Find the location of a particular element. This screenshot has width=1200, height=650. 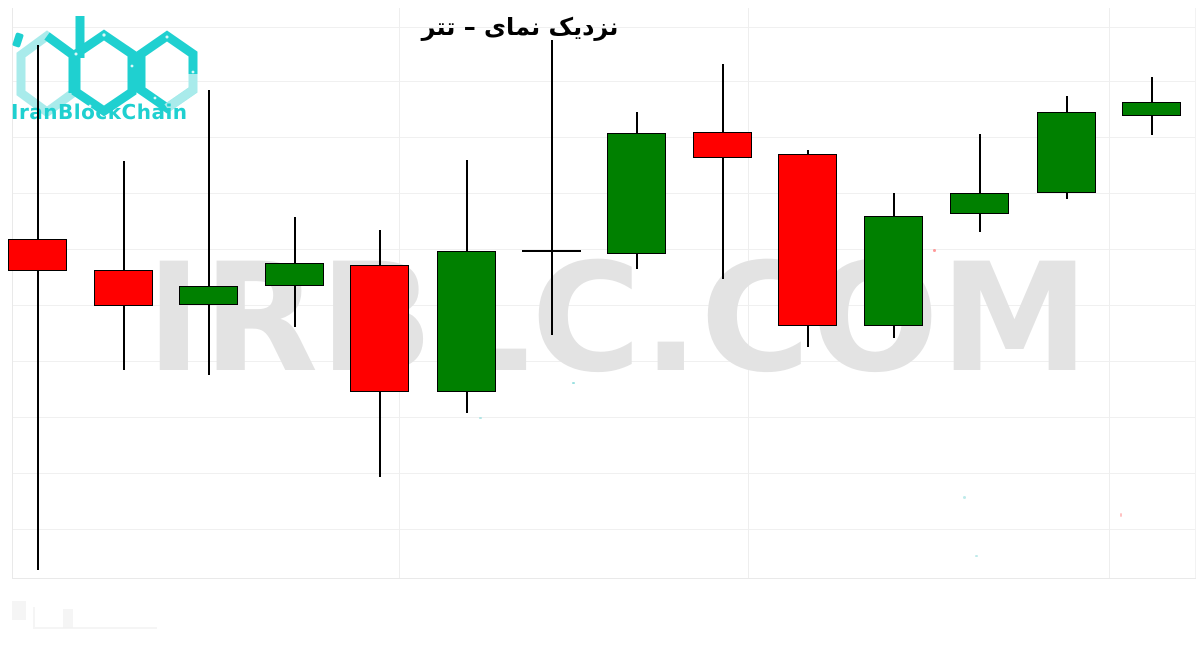

plot-right-border is located at coordinates (1195, 293).